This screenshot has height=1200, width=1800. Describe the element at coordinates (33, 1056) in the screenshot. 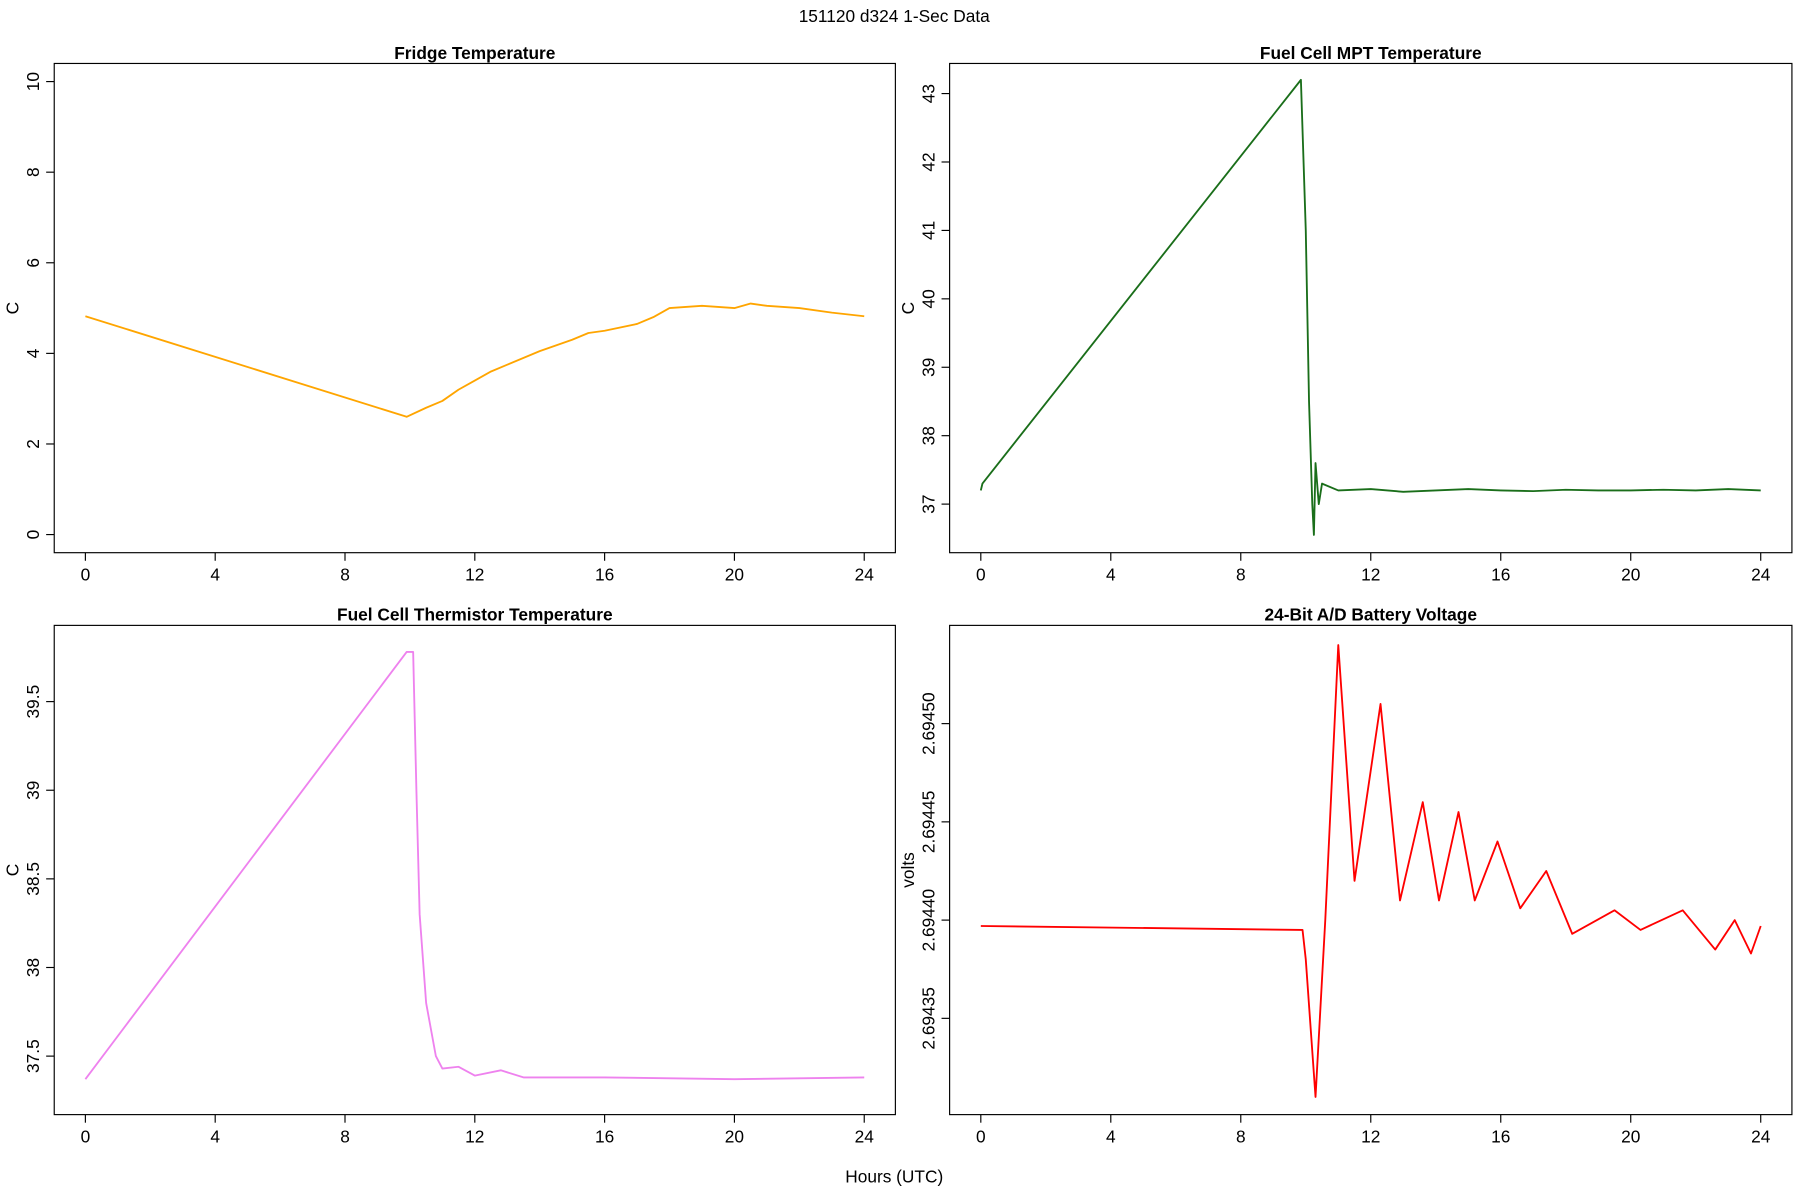

I see `y-tick-label: 37.5` at that location.